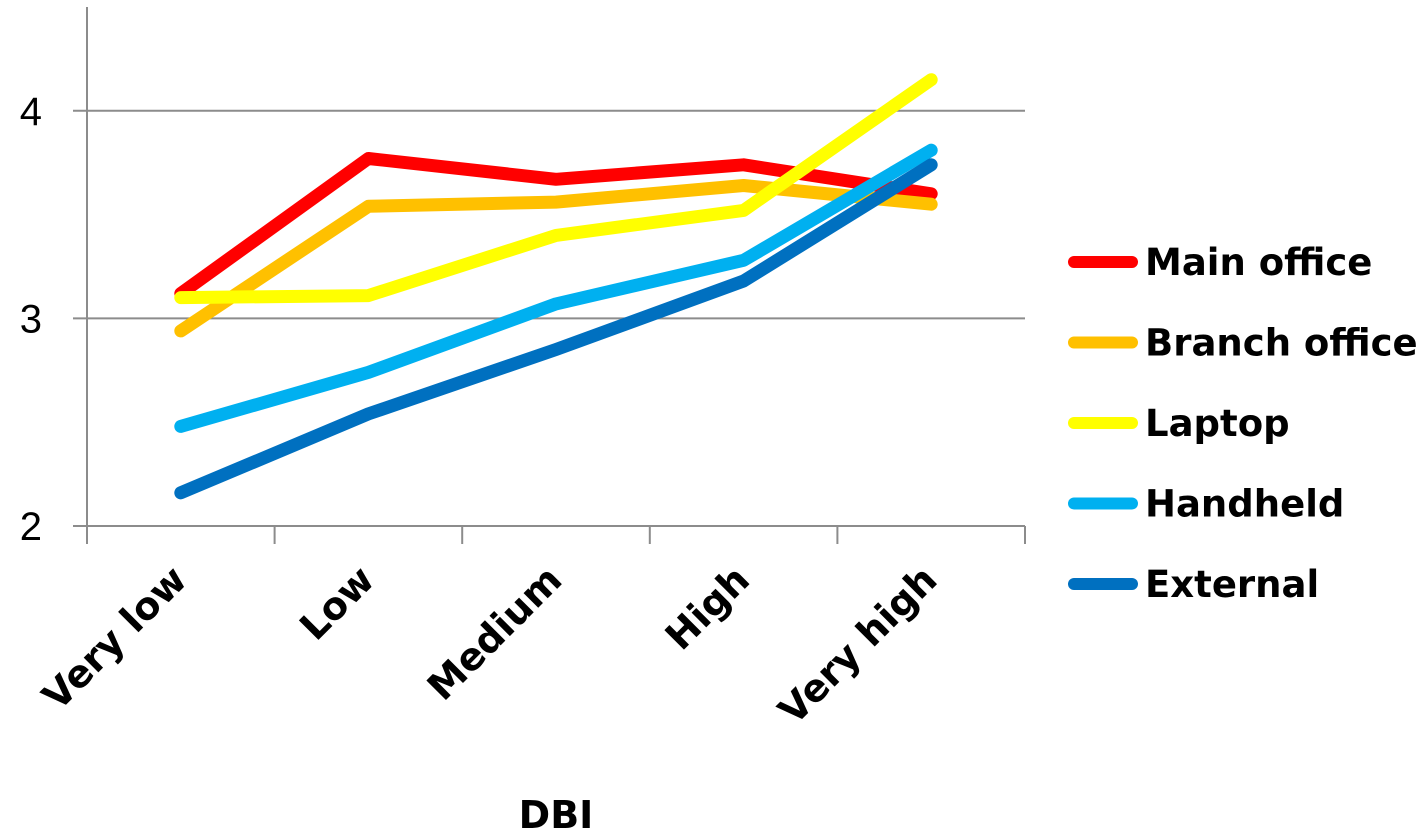 The height and width of the screenshot is (836, 1419). Describe the element at coordinates (707, 607) in the screenshot. I see `x-tick-label: High` at that location.